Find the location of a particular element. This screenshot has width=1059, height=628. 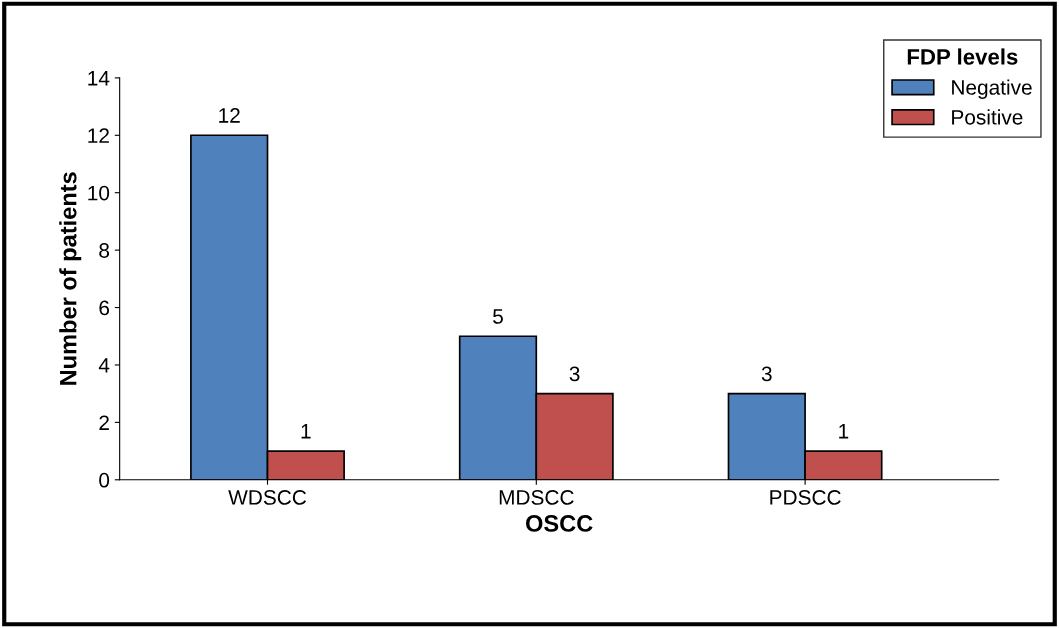

x-axis-title: OSCC is located at coordinates (559, 523).